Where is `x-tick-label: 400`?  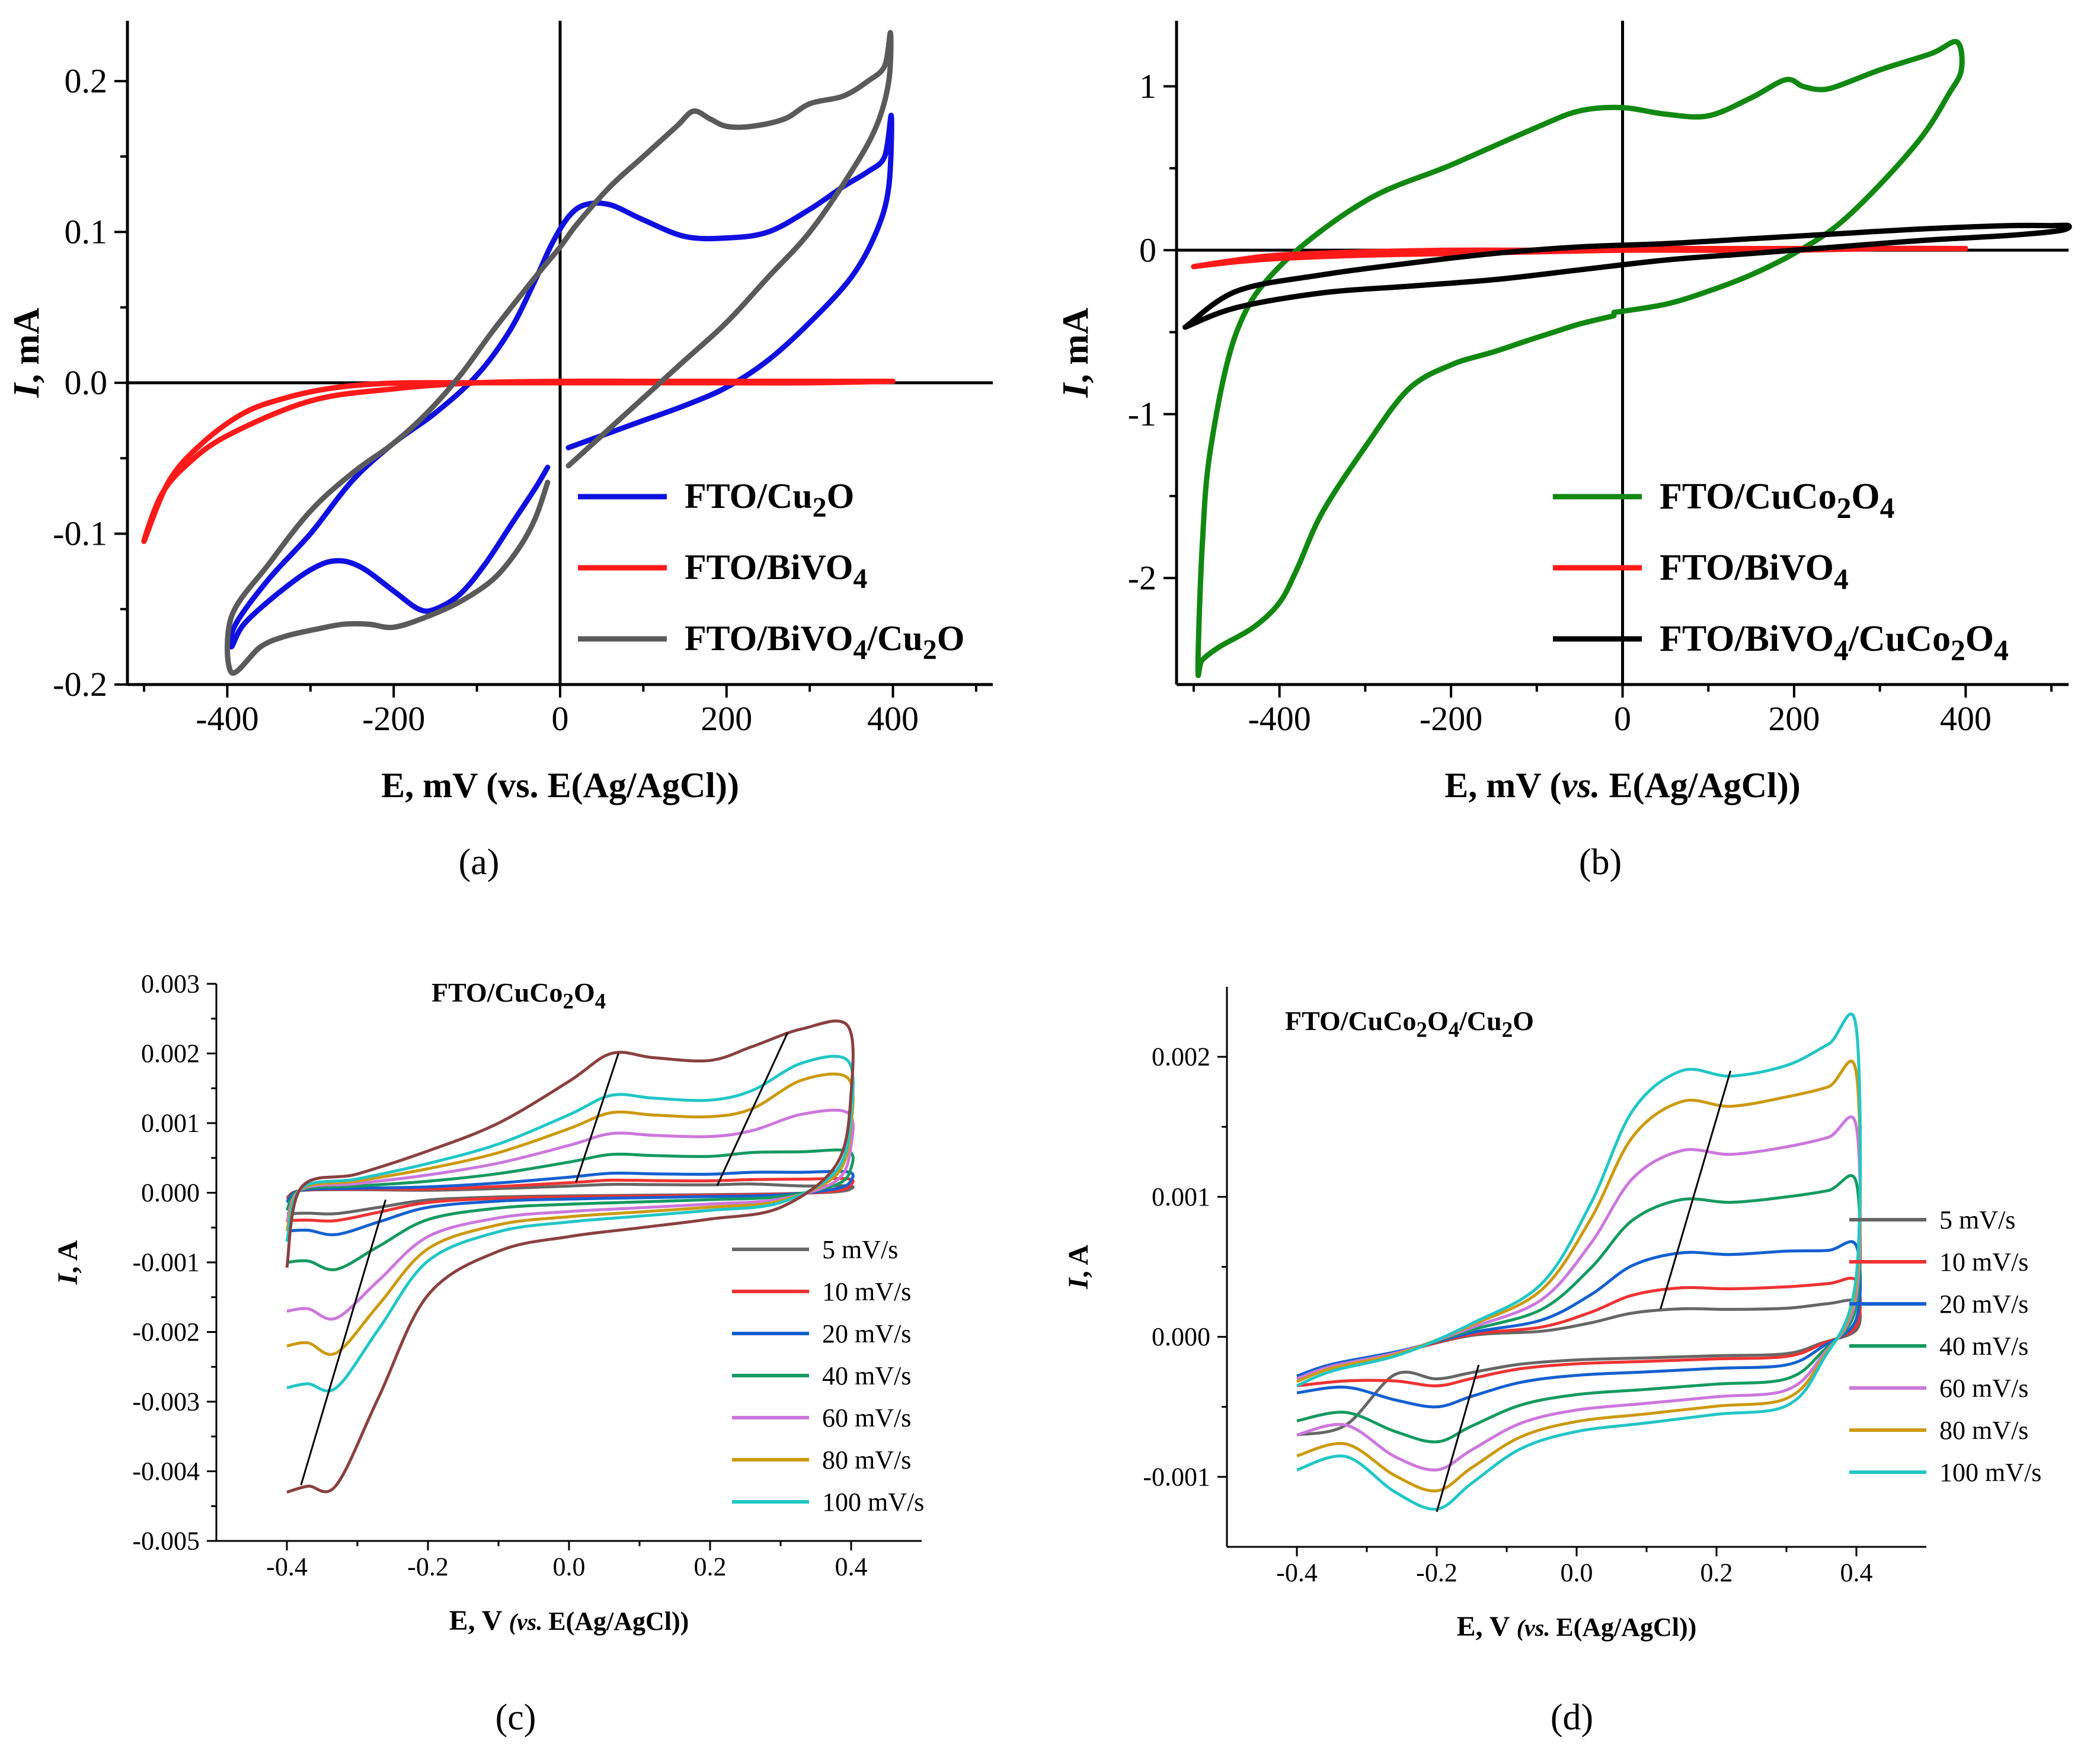
x-tick-label: 400 is located at coordinates (1966, 718).